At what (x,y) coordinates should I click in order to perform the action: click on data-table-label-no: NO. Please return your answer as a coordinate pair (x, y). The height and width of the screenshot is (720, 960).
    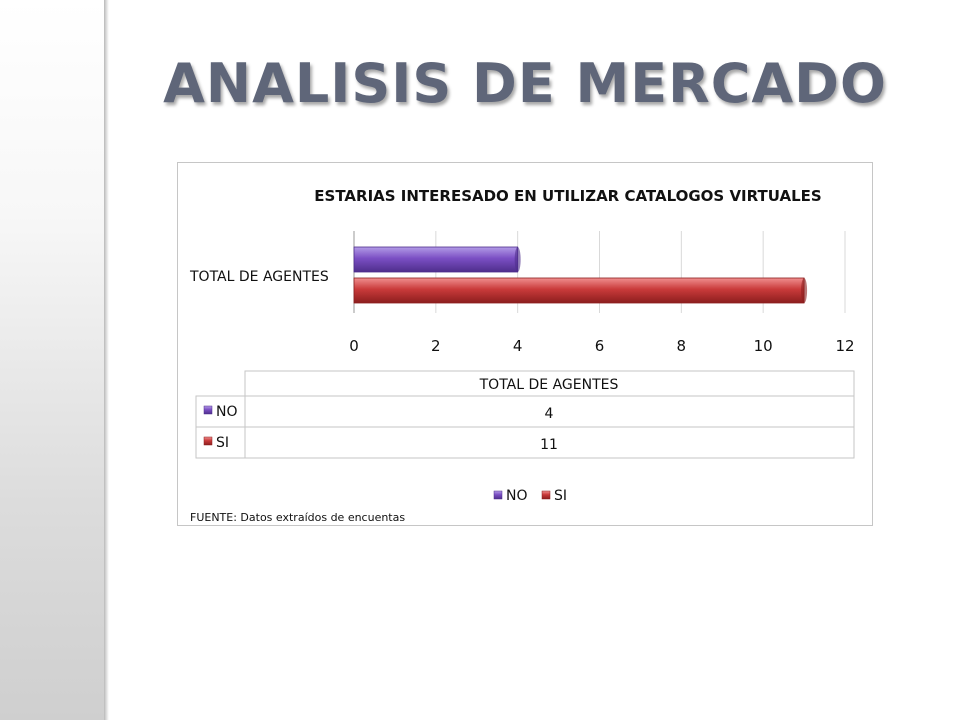
    Looking at the image, I should click on (227, 412).